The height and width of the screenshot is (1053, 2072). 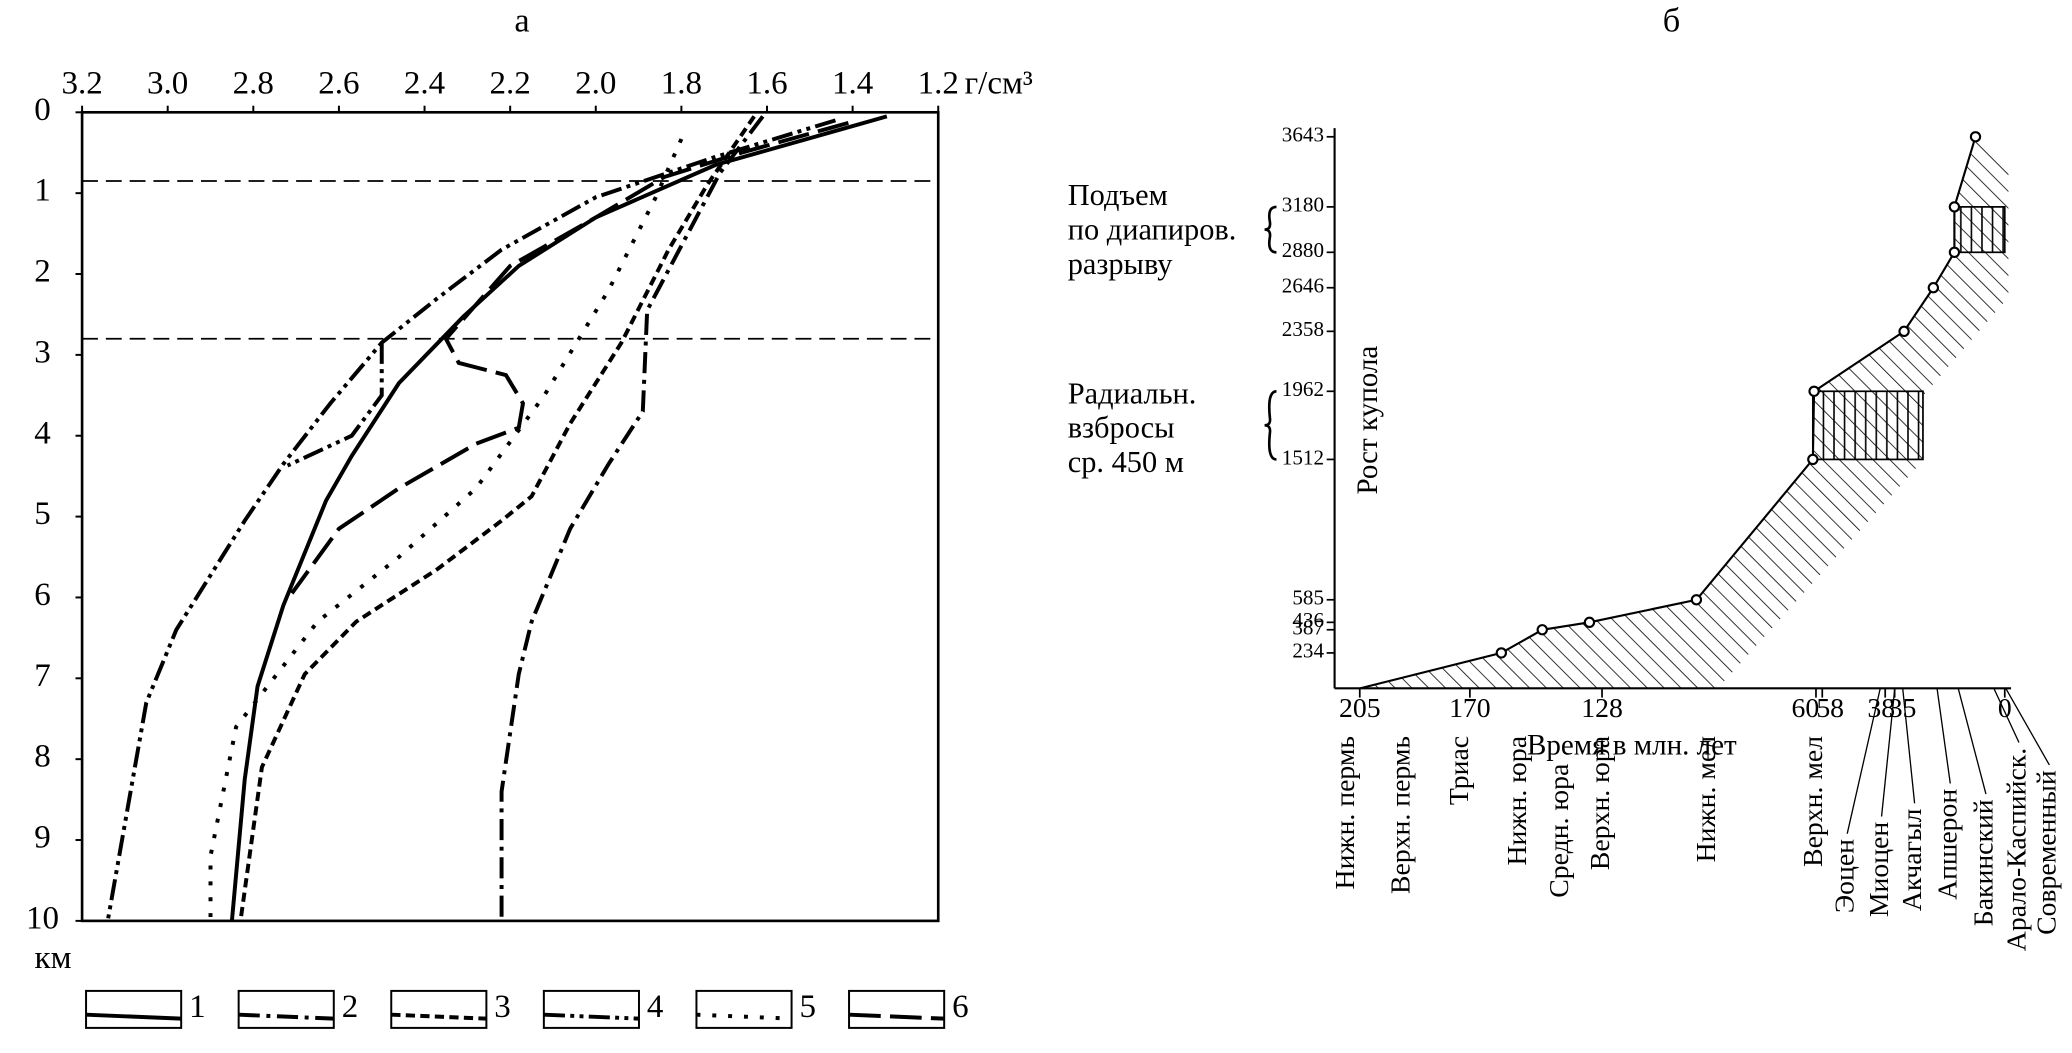 I want to click on panel-title: б, so click(x=1671, y=21).